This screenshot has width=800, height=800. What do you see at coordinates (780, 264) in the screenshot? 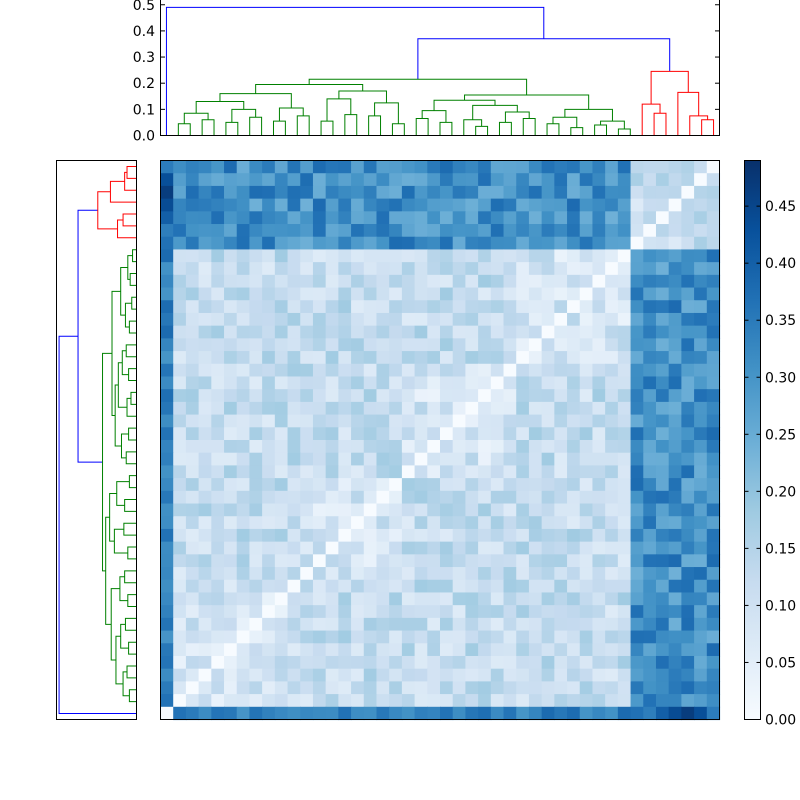
I see `colorbar-tick-label: 0.40` at bounding box center [780, 264].